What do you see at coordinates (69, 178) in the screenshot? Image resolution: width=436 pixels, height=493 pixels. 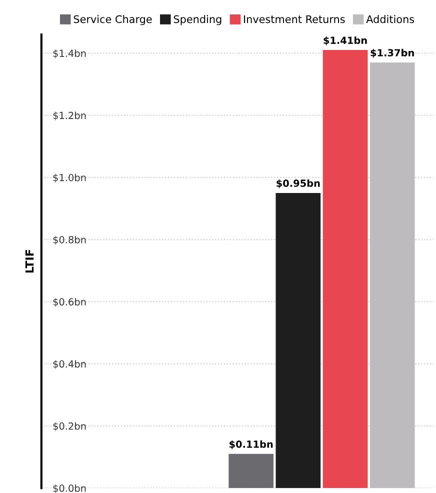 I see `y-tick-label: $1.0bn` at bounding box center [69, 178].